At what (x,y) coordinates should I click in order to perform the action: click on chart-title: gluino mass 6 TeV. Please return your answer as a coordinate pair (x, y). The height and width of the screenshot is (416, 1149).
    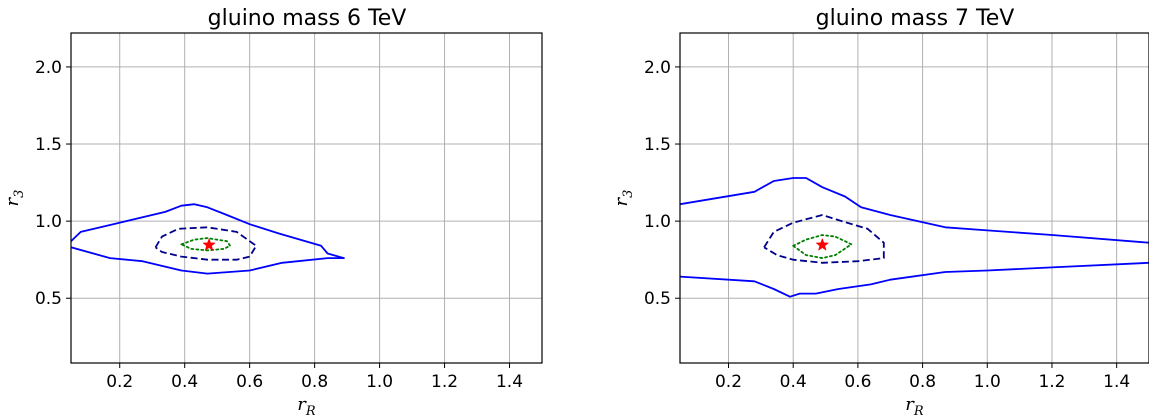
    Looking at the image, I should click on (307, 18).